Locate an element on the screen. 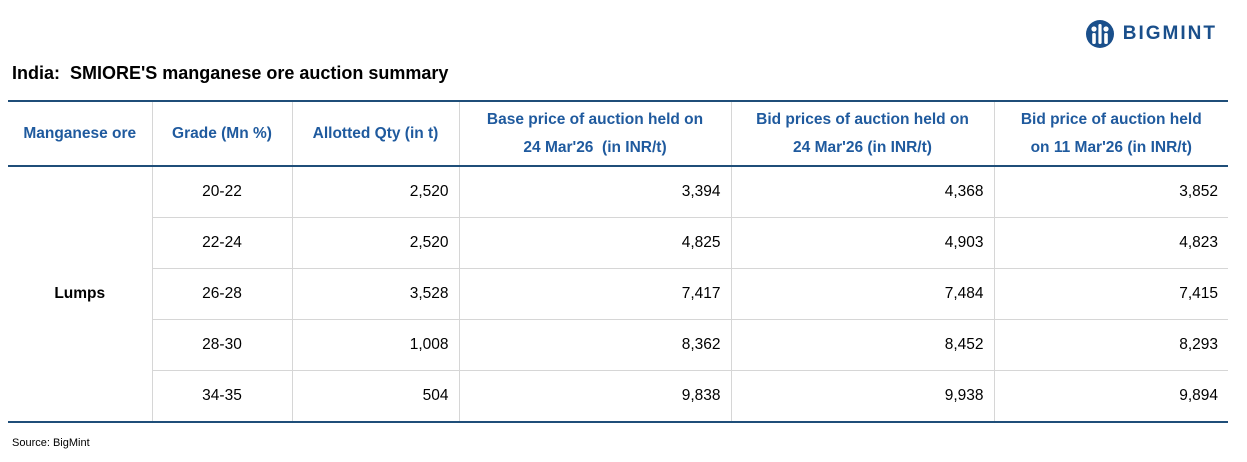 The height and width of the screenshot is (462, 1247). base-price-cell: 8,362 is located at coordinates (594, 345).